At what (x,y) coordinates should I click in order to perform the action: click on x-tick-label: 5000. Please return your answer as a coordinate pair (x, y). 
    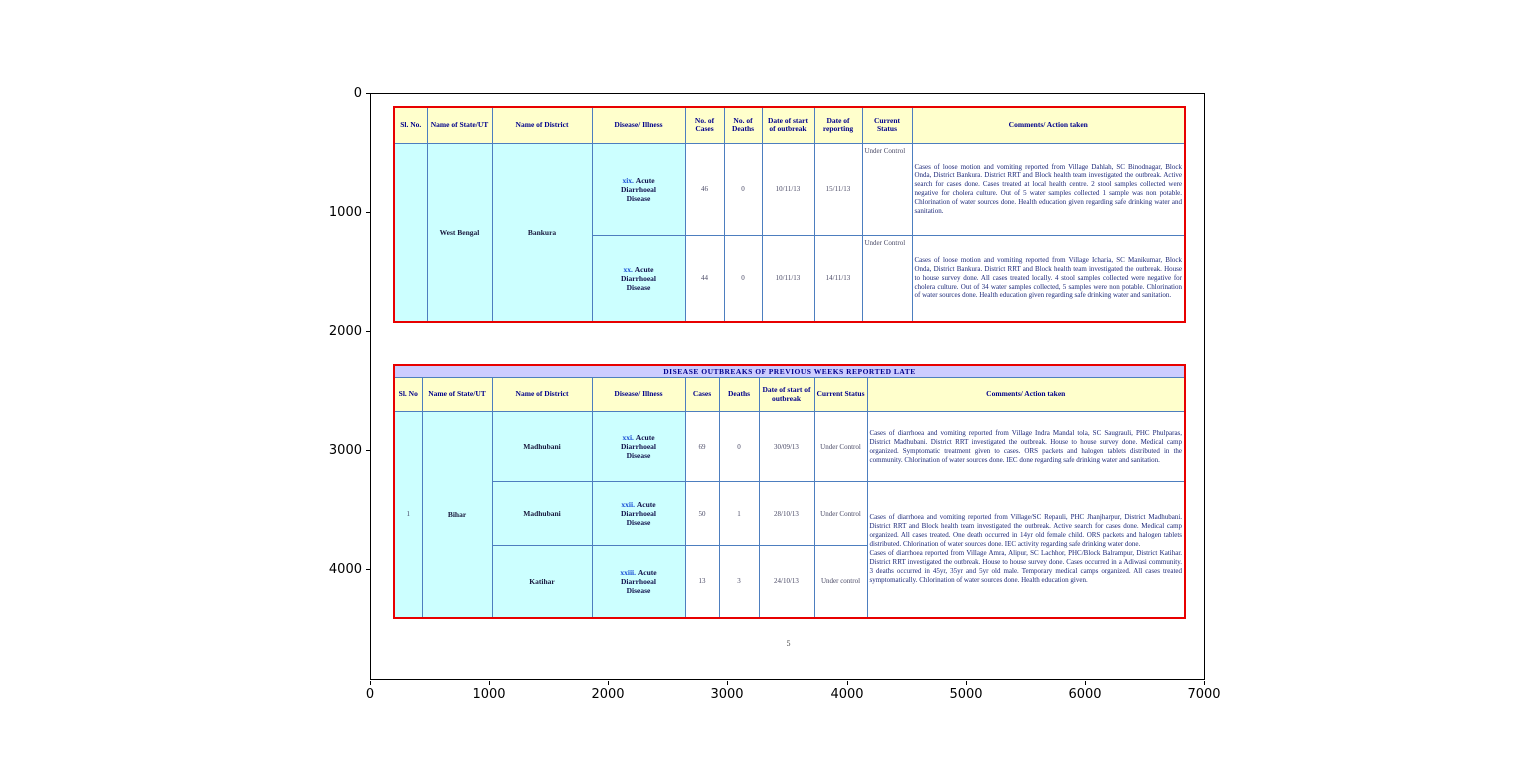
    Looking at the image, I should click on (966, 694).